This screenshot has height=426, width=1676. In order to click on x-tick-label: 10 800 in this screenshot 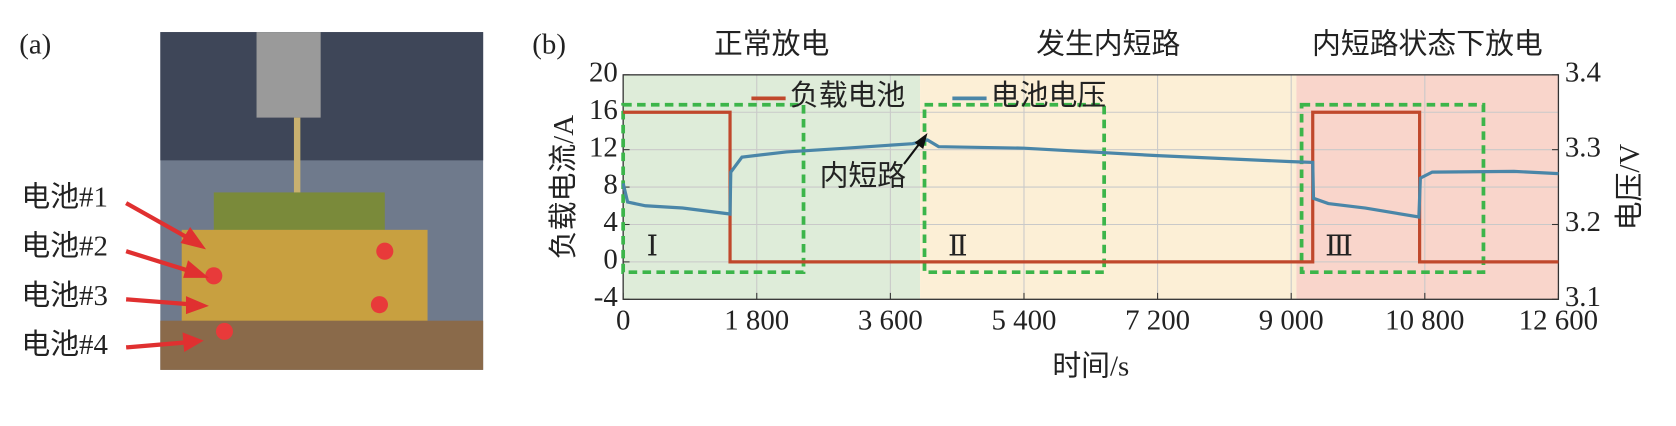, I will do `click(1424, 320)`.